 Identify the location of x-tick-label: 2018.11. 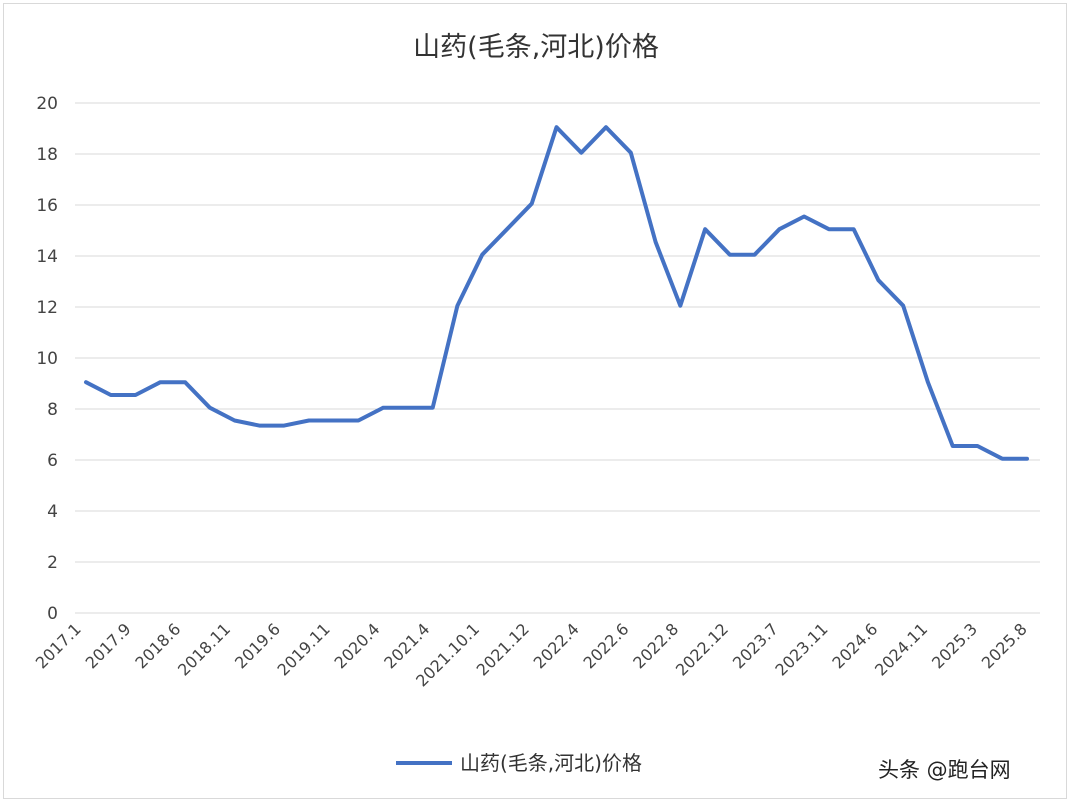
(204, 649).